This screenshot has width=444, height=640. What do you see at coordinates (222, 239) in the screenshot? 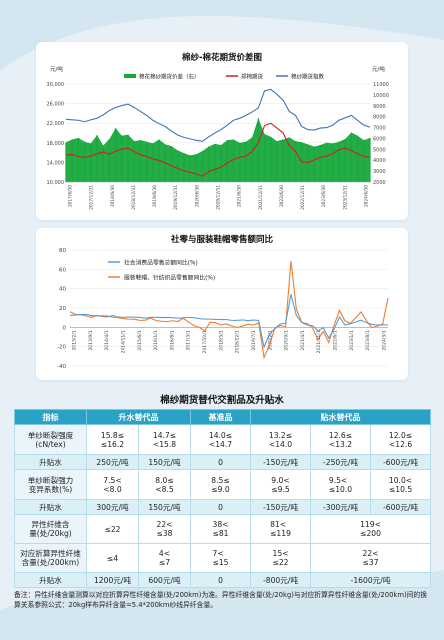
I see `chart-title: 社零与服装鞋帽零售额同比` at bounding box center [222, 239].